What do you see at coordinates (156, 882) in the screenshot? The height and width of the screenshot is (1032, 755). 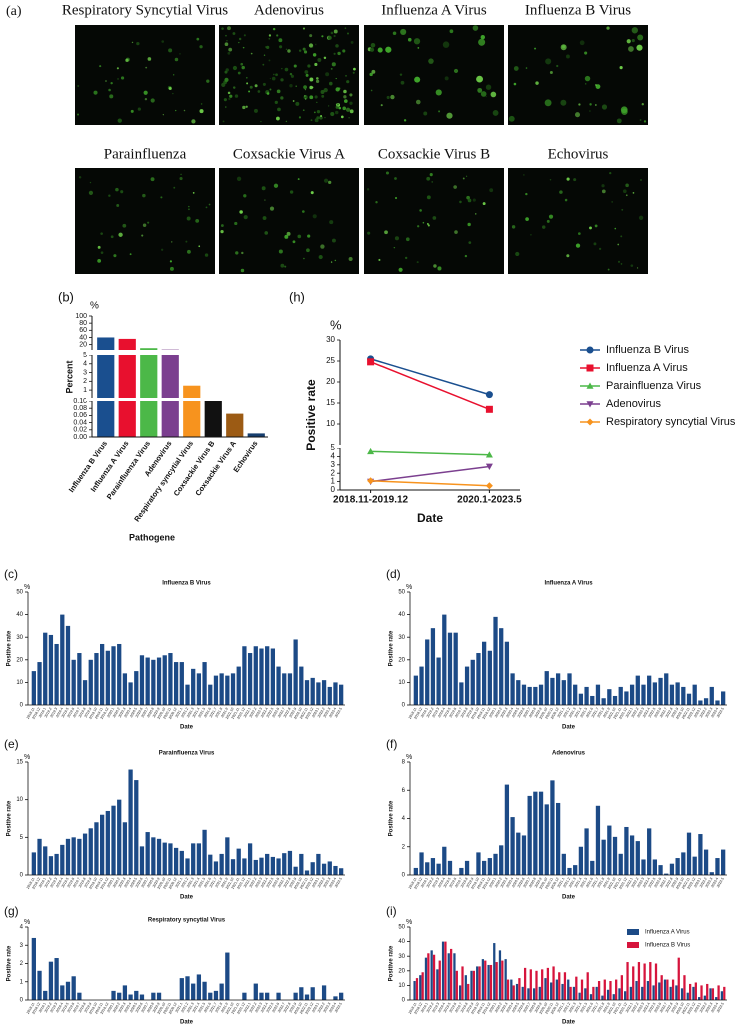 I see `x-tick-label: 2020.9` at bounding box center [156, 882].